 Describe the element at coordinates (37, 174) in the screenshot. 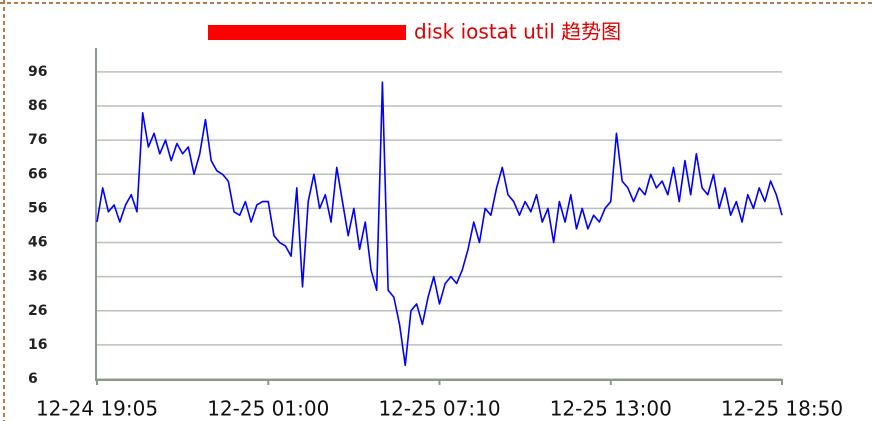

I see `y-tick-label: 66` at that location.